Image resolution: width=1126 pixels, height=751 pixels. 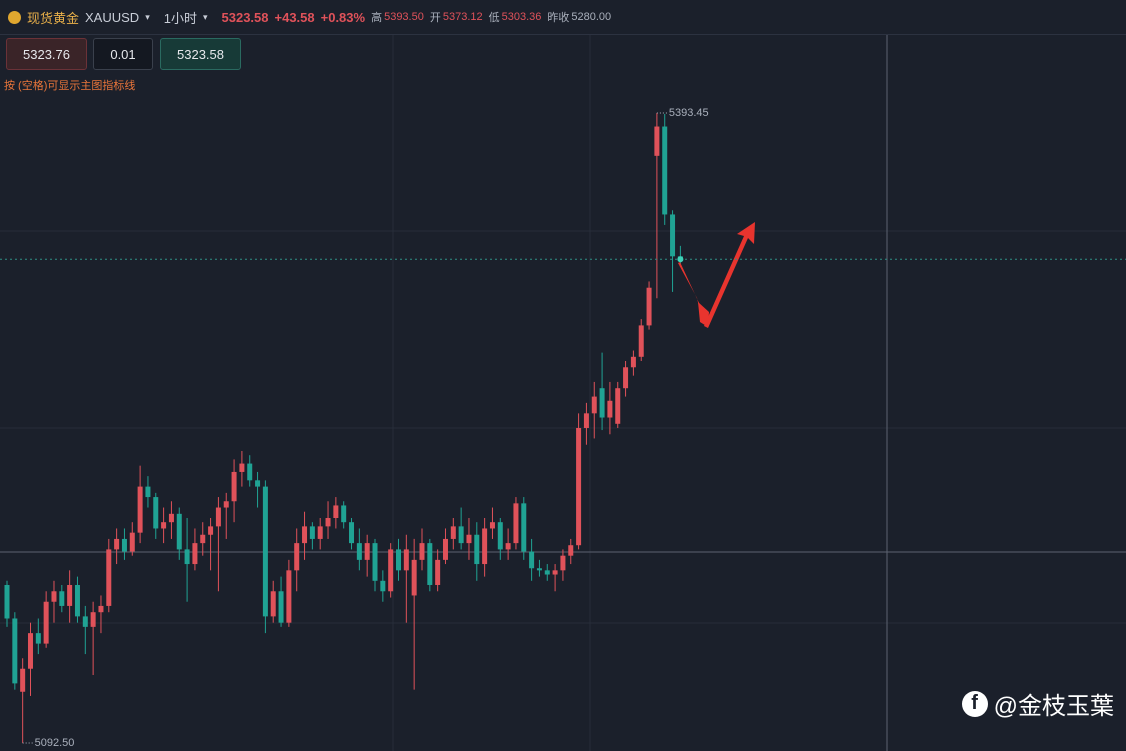 I want to click on label: 低, so click(x=494, y=18).